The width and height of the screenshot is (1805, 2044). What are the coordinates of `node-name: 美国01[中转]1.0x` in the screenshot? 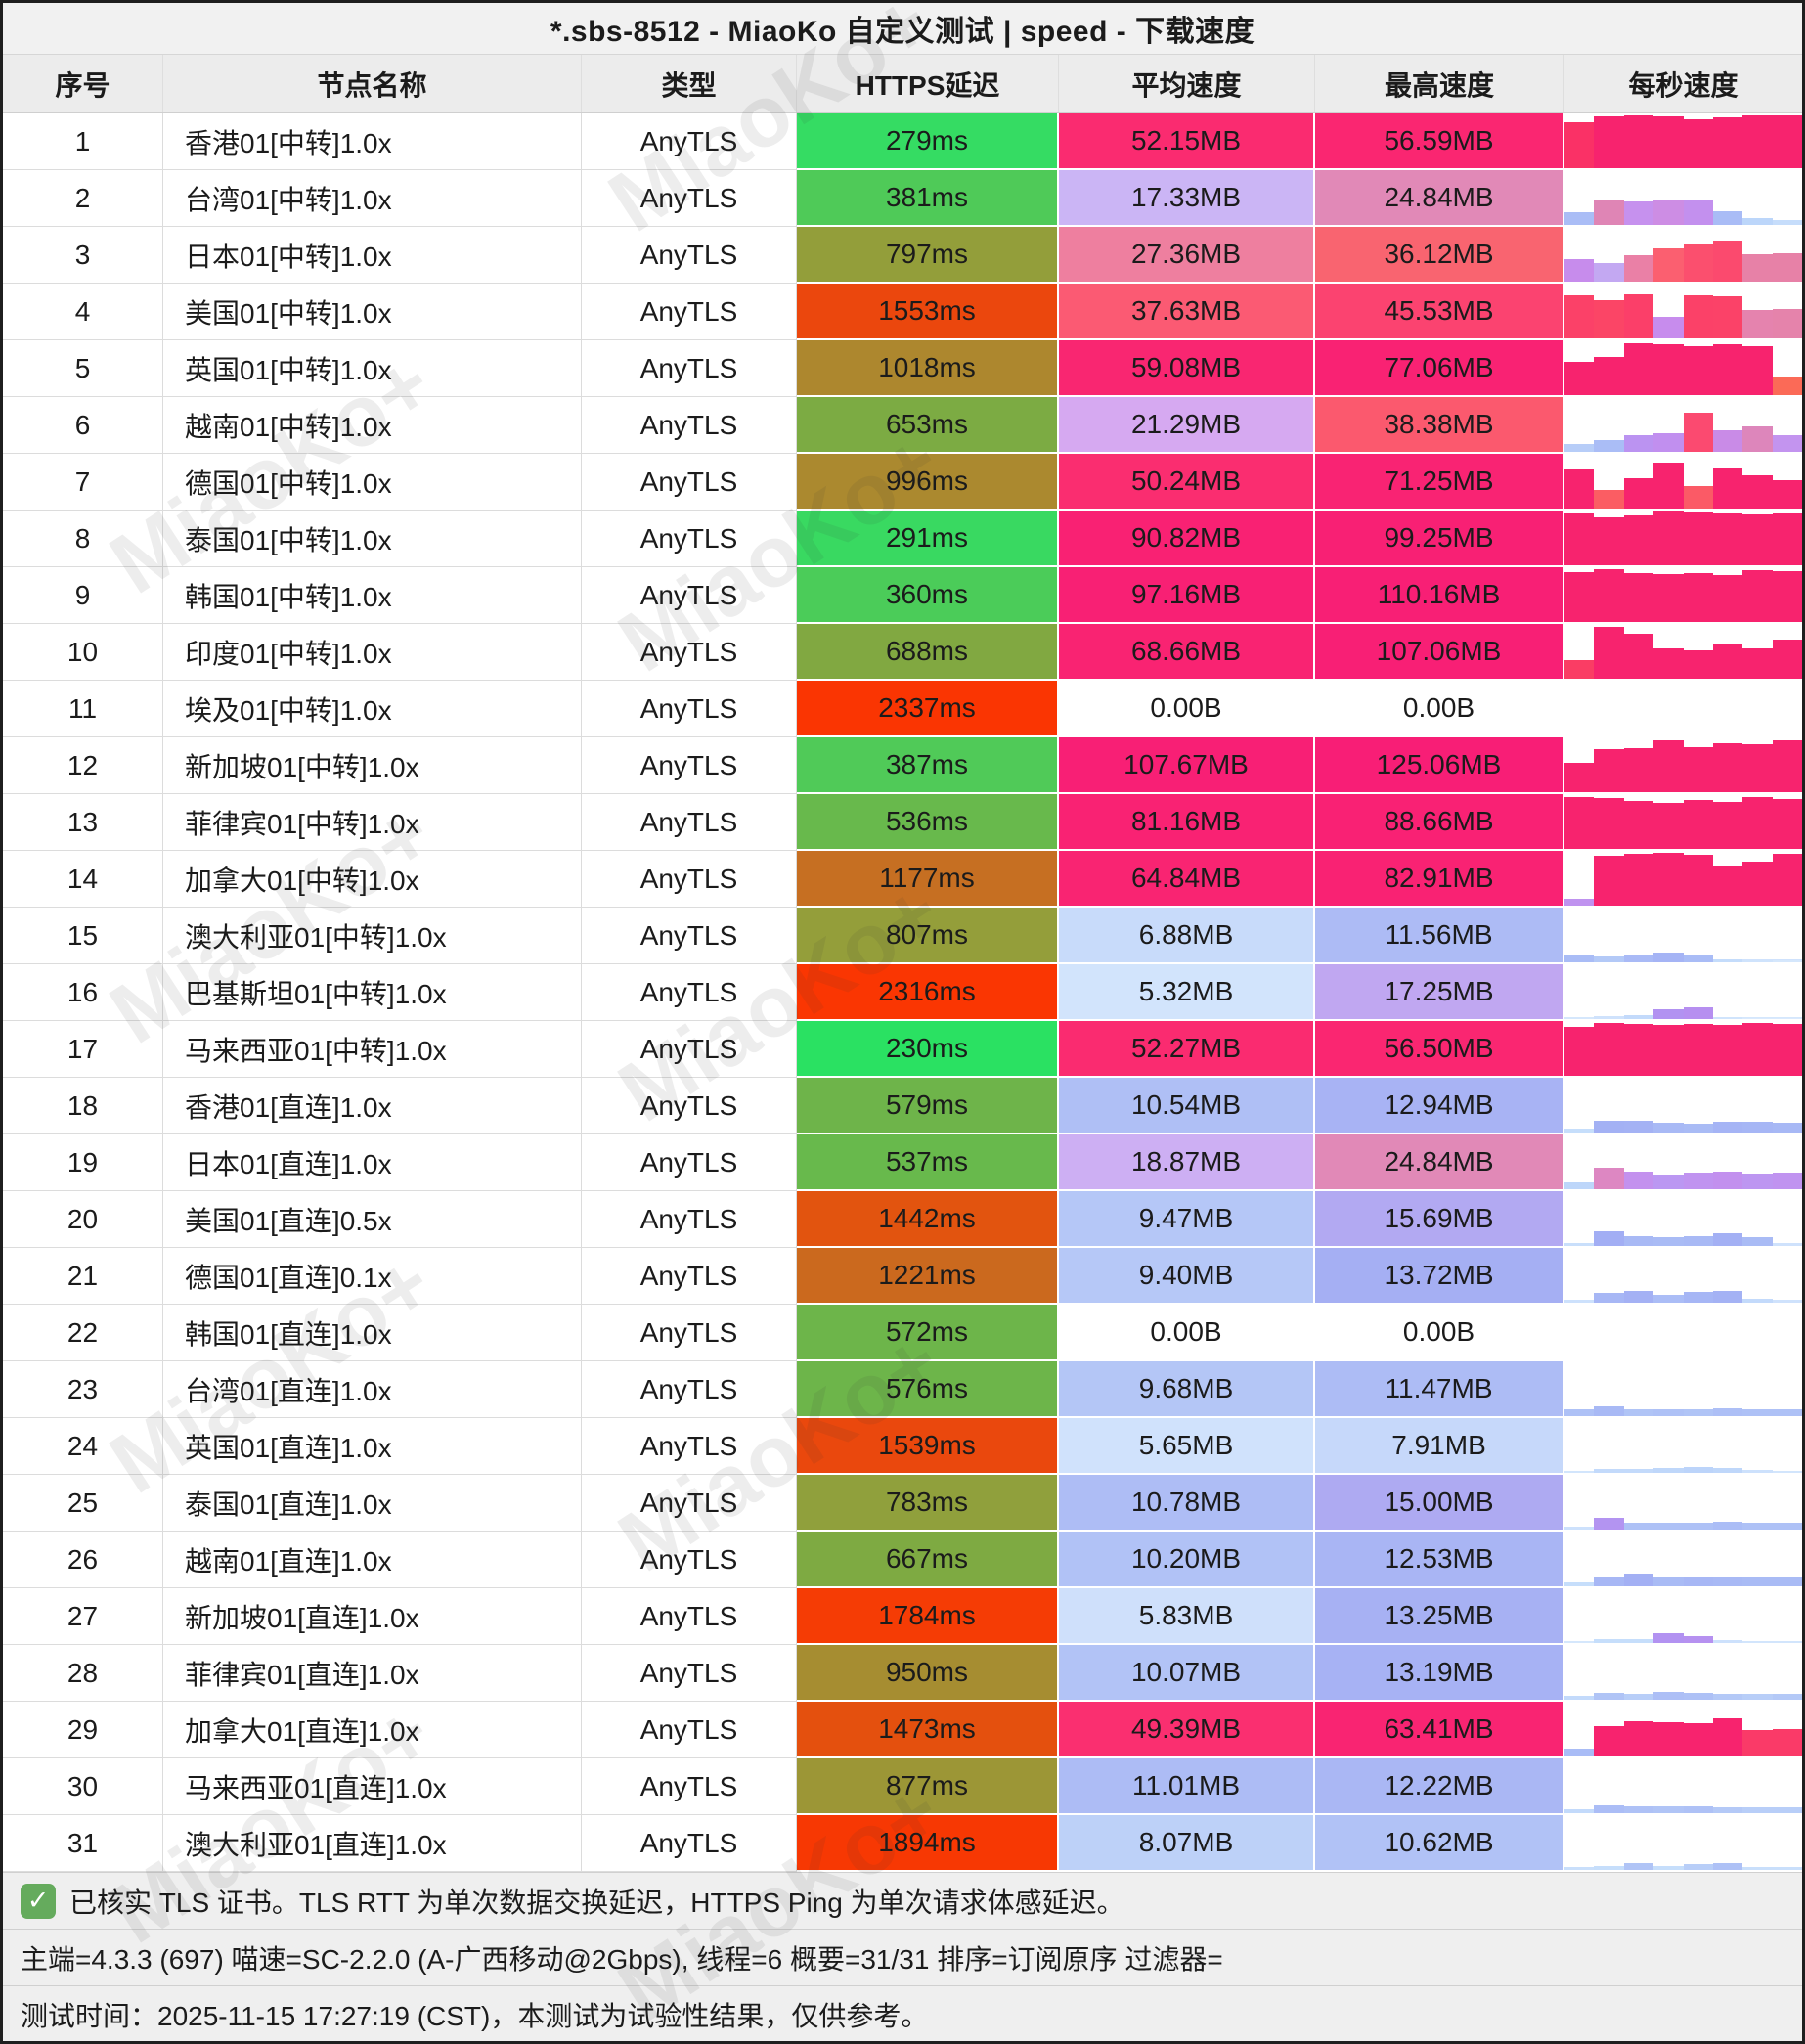 It's located at (373, 312).